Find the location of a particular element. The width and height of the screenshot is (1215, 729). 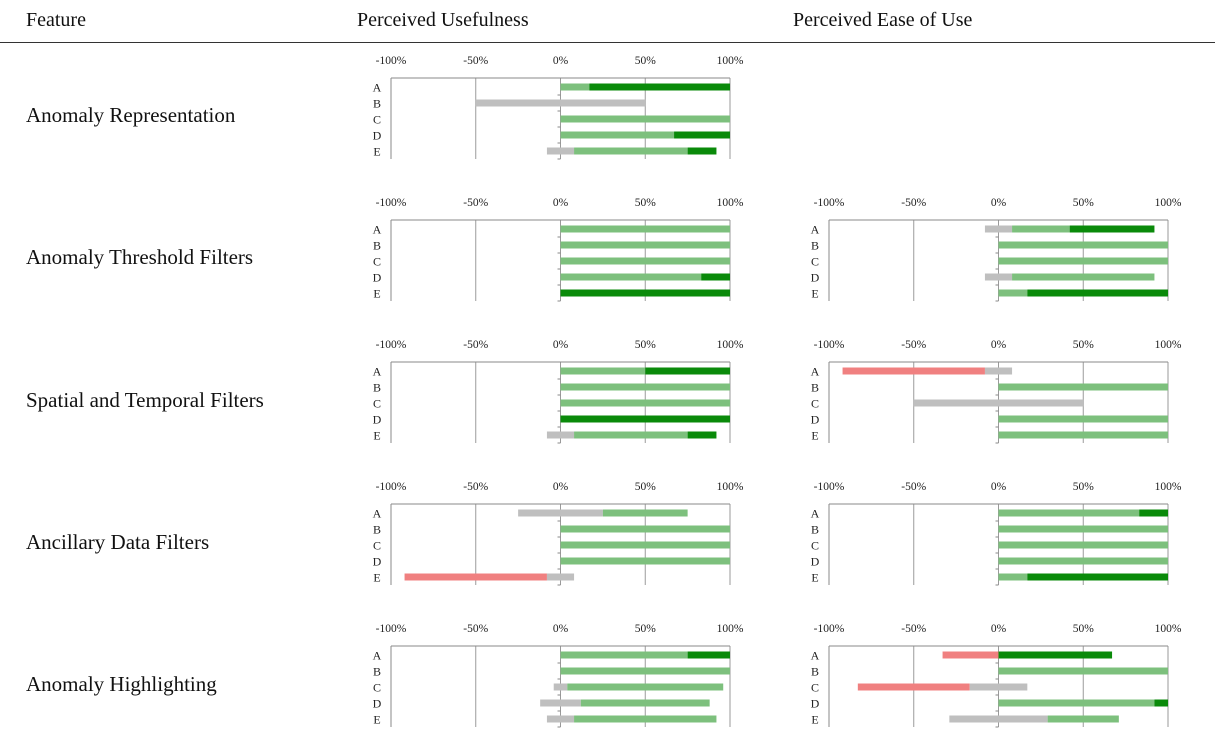

f3-usefulness-tick-label-4: 100% is located at coordinates (730, 487).